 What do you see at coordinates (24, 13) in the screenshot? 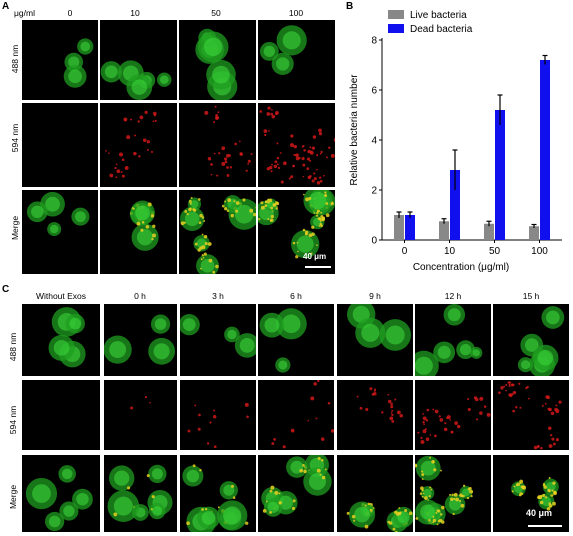
I see `panel-a-unit-label: μg/ml` at bounding box center [24, 13].